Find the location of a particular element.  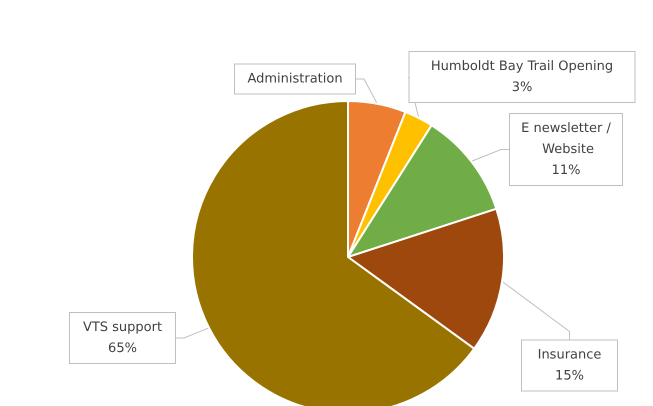

data-label: 3% is located at coordinates (522, 87).